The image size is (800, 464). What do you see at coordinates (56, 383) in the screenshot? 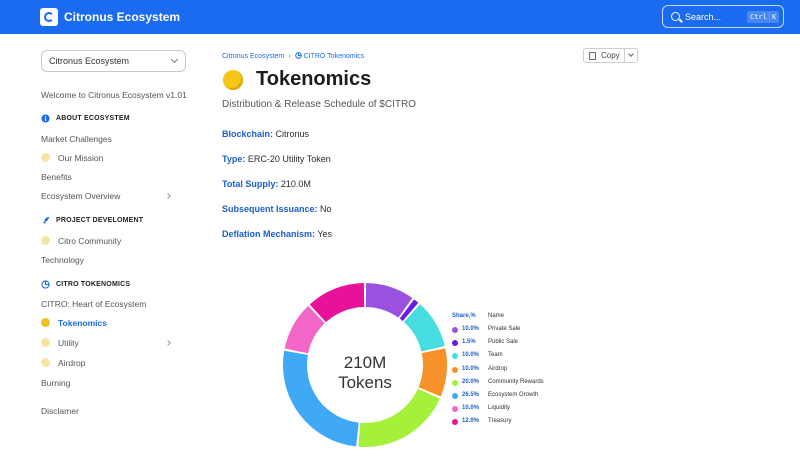
I see `sidebar-item-burning: Burning` at bounding box center [56, 383].